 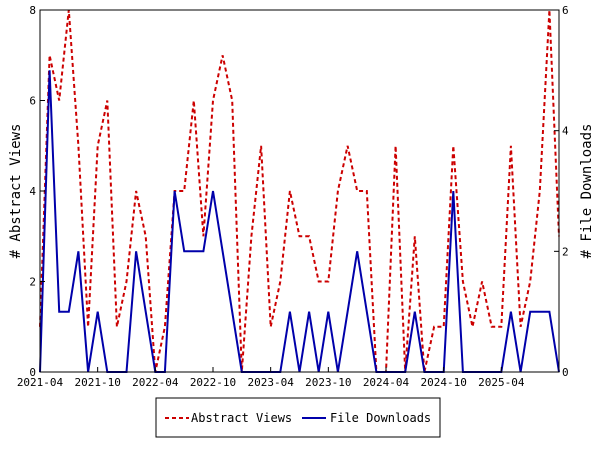 What do you see at coordinates (328, 382) in the screenshot?
I see `x-tick-label: 2023-10` at bounding box center [328, 382].